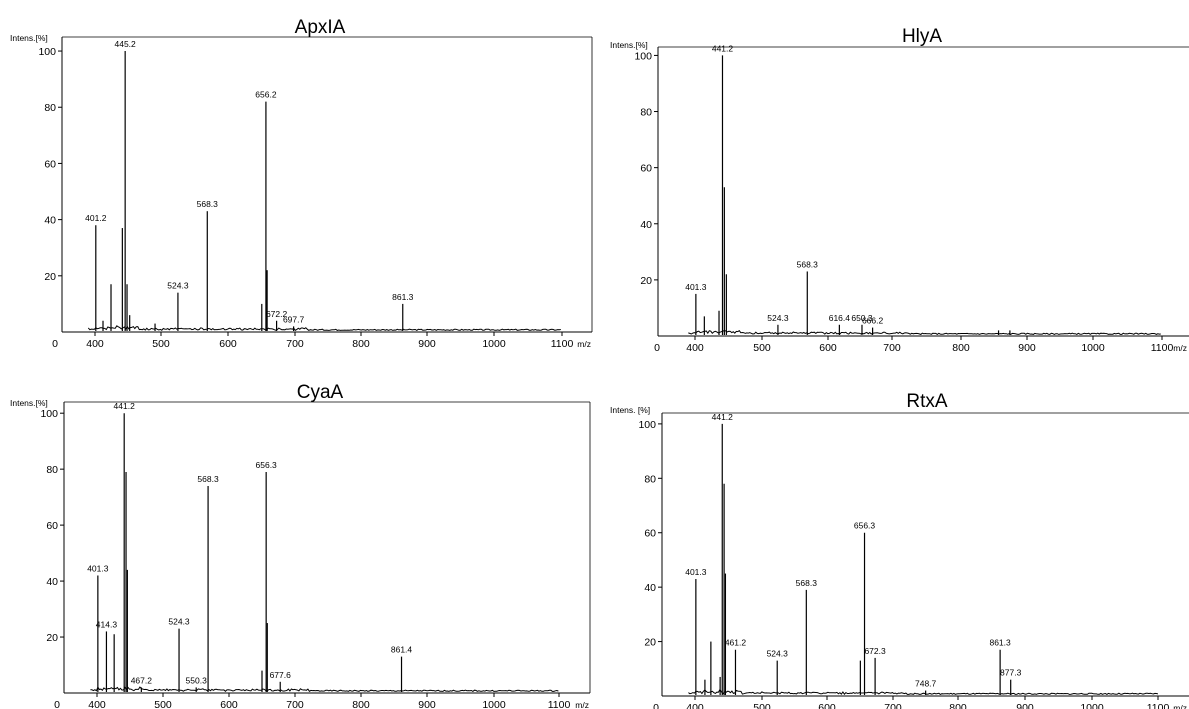  I want to click on chart-title: HlyA, so click(922, 36).